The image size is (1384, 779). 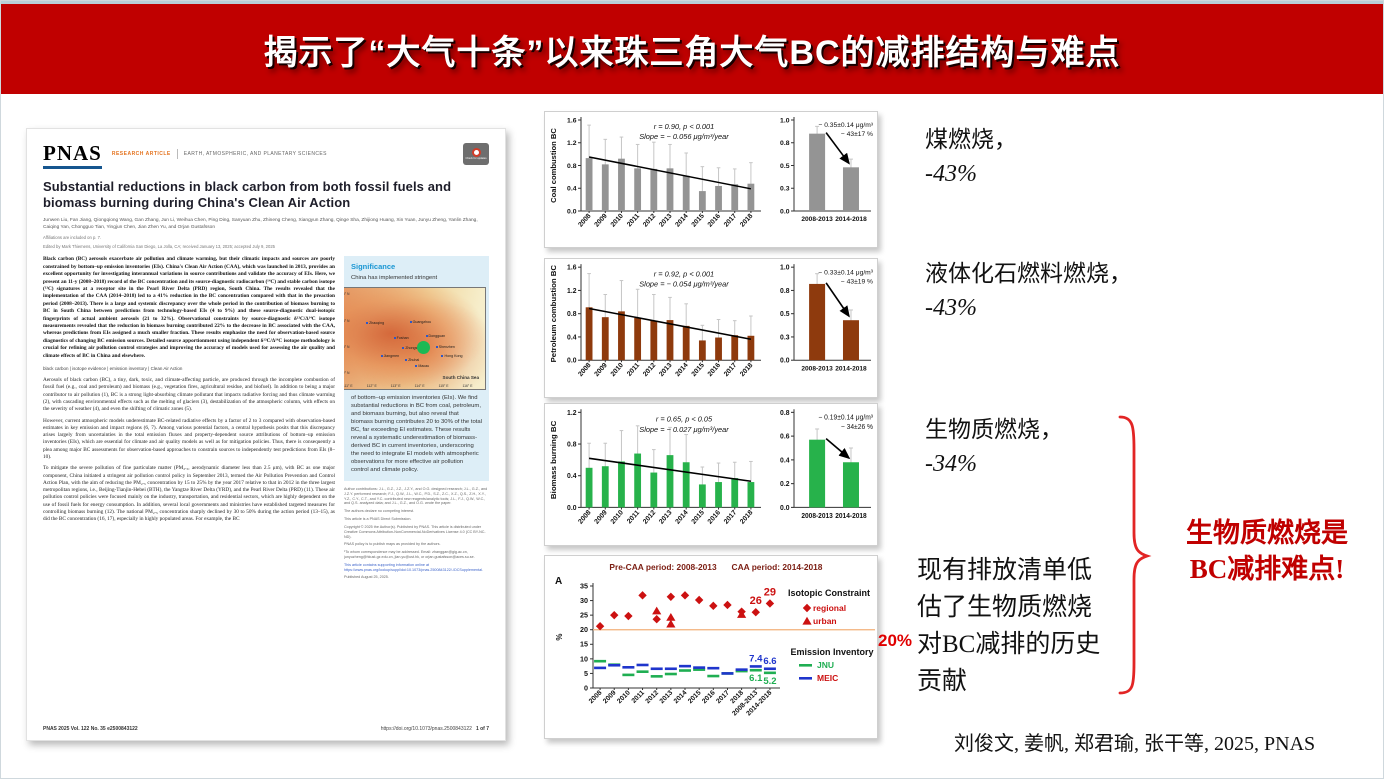 I want to click on paper-note: Published August 25, 2025., so click(x=366, y=577).